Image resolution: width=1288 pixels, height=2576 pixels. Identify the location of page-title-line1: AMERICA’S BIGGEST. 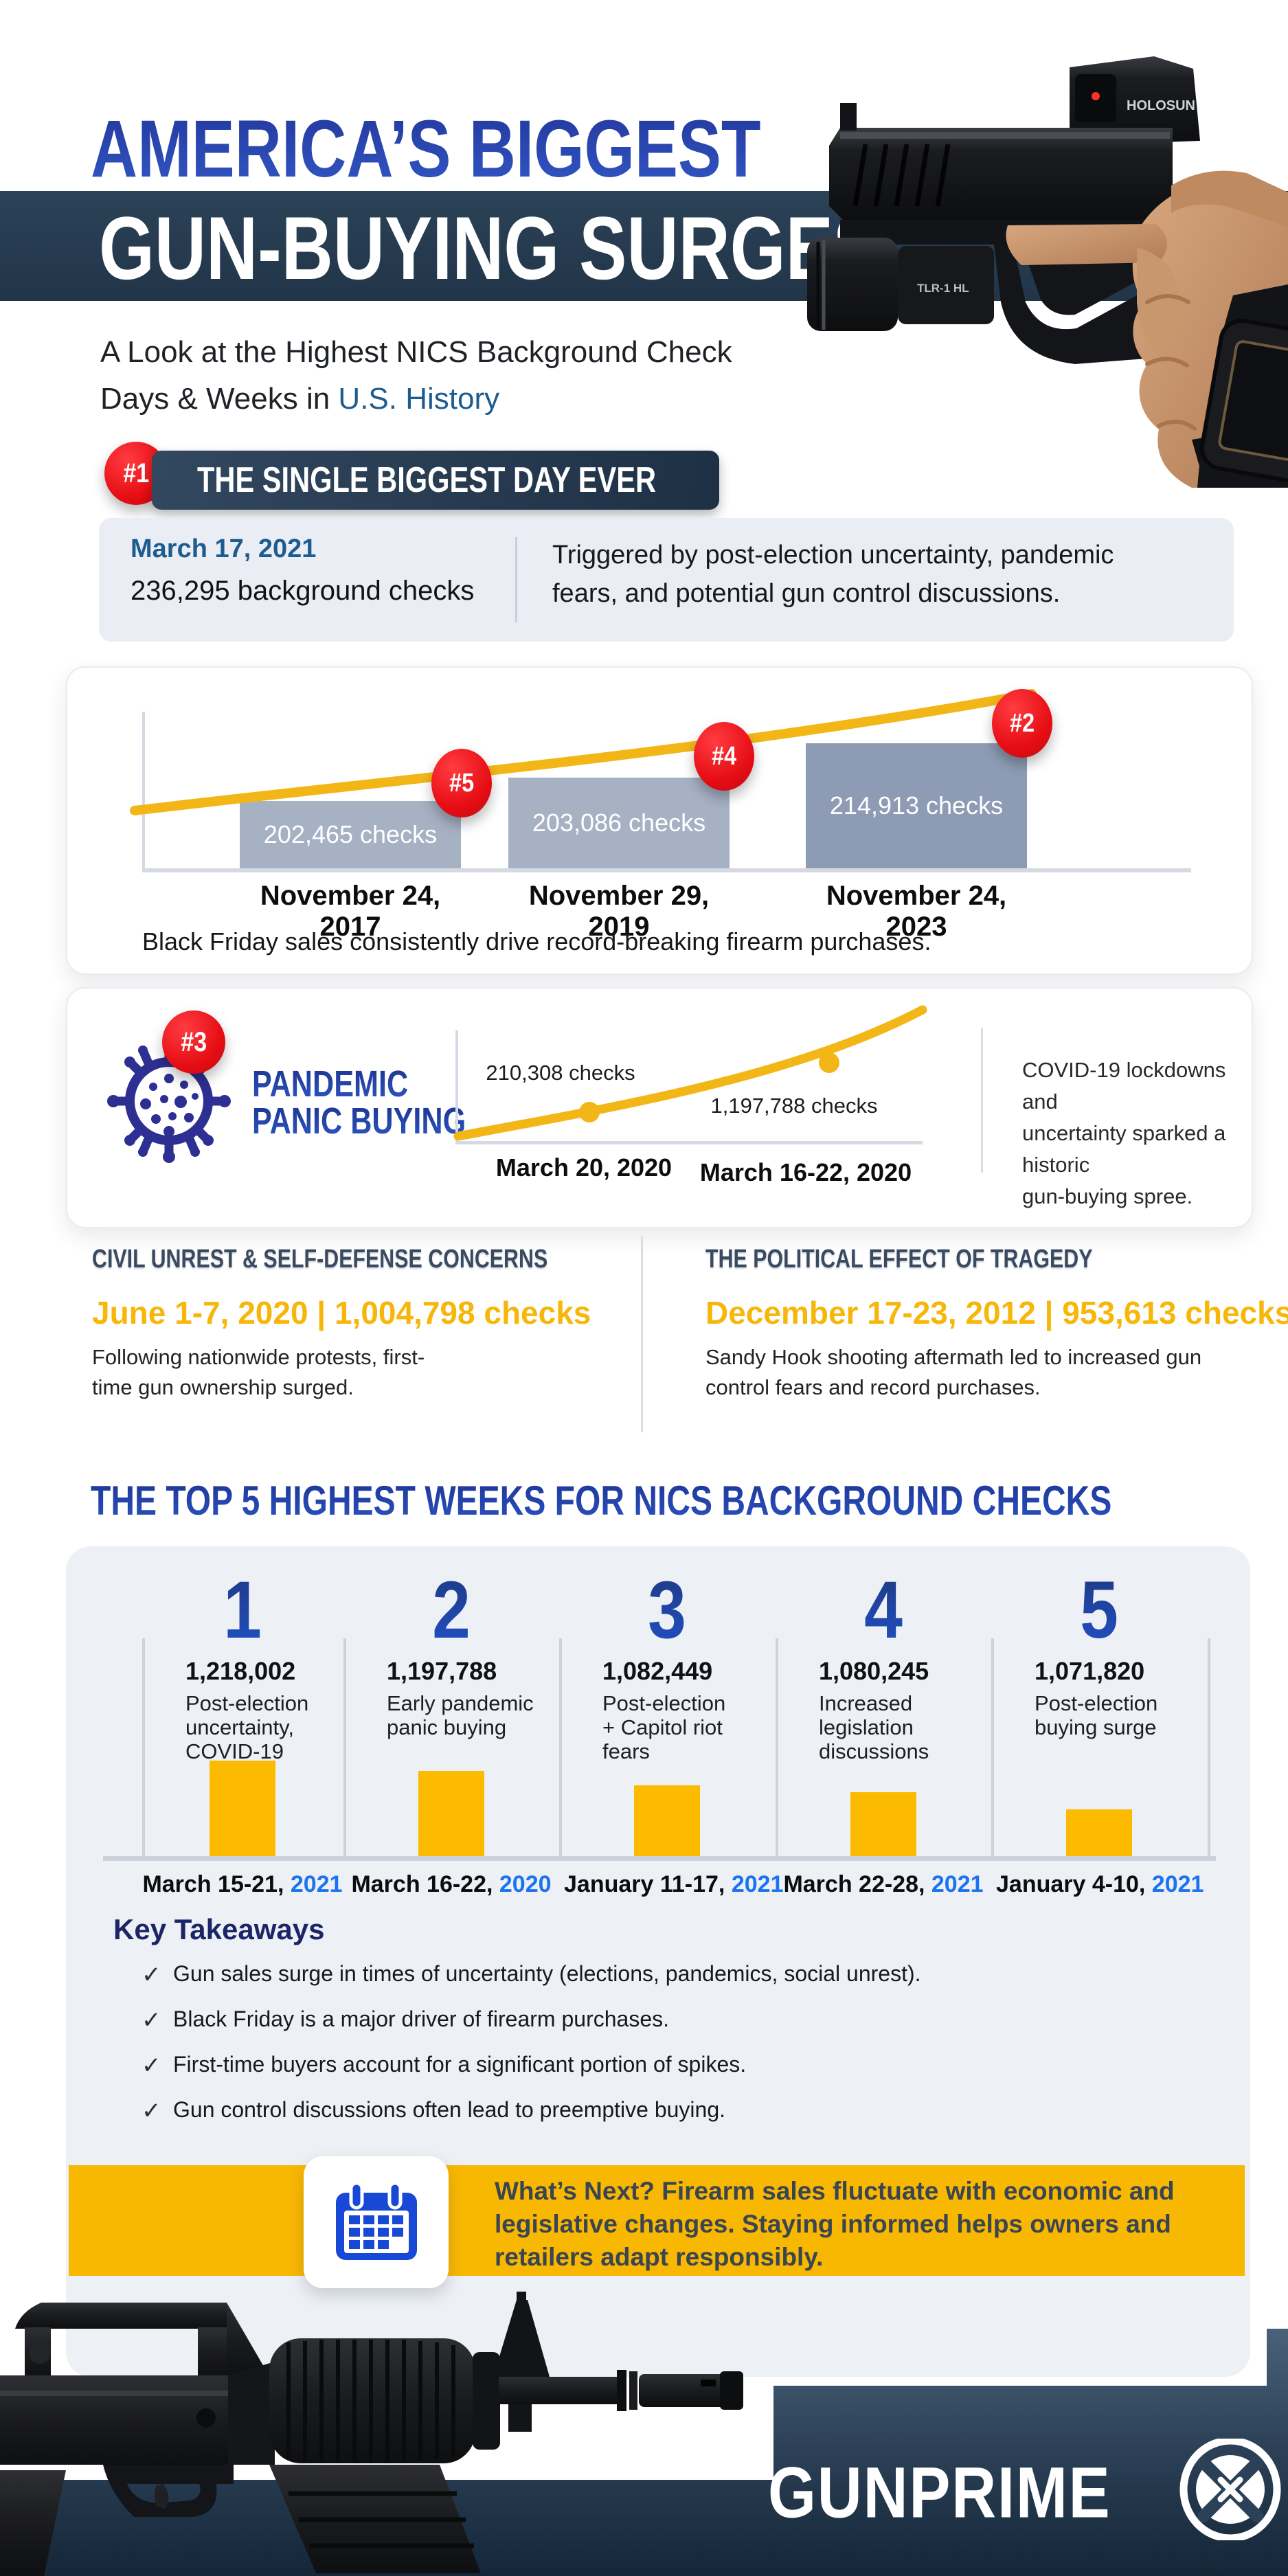
(426, 149).